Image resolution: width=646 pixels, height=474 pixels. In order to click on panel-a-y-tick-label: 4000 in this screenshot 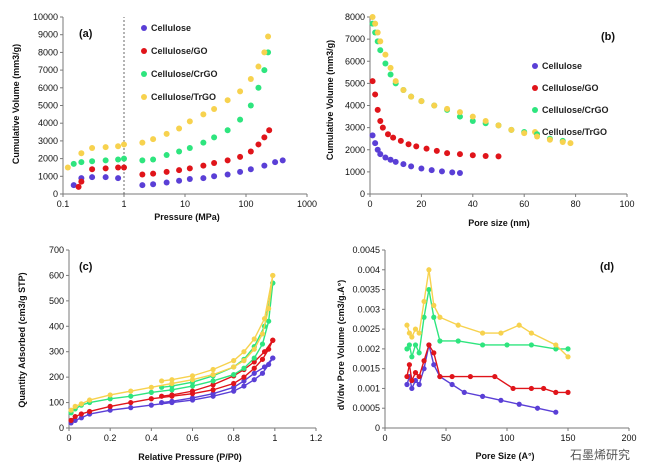, I will do `click(48, 123)`.